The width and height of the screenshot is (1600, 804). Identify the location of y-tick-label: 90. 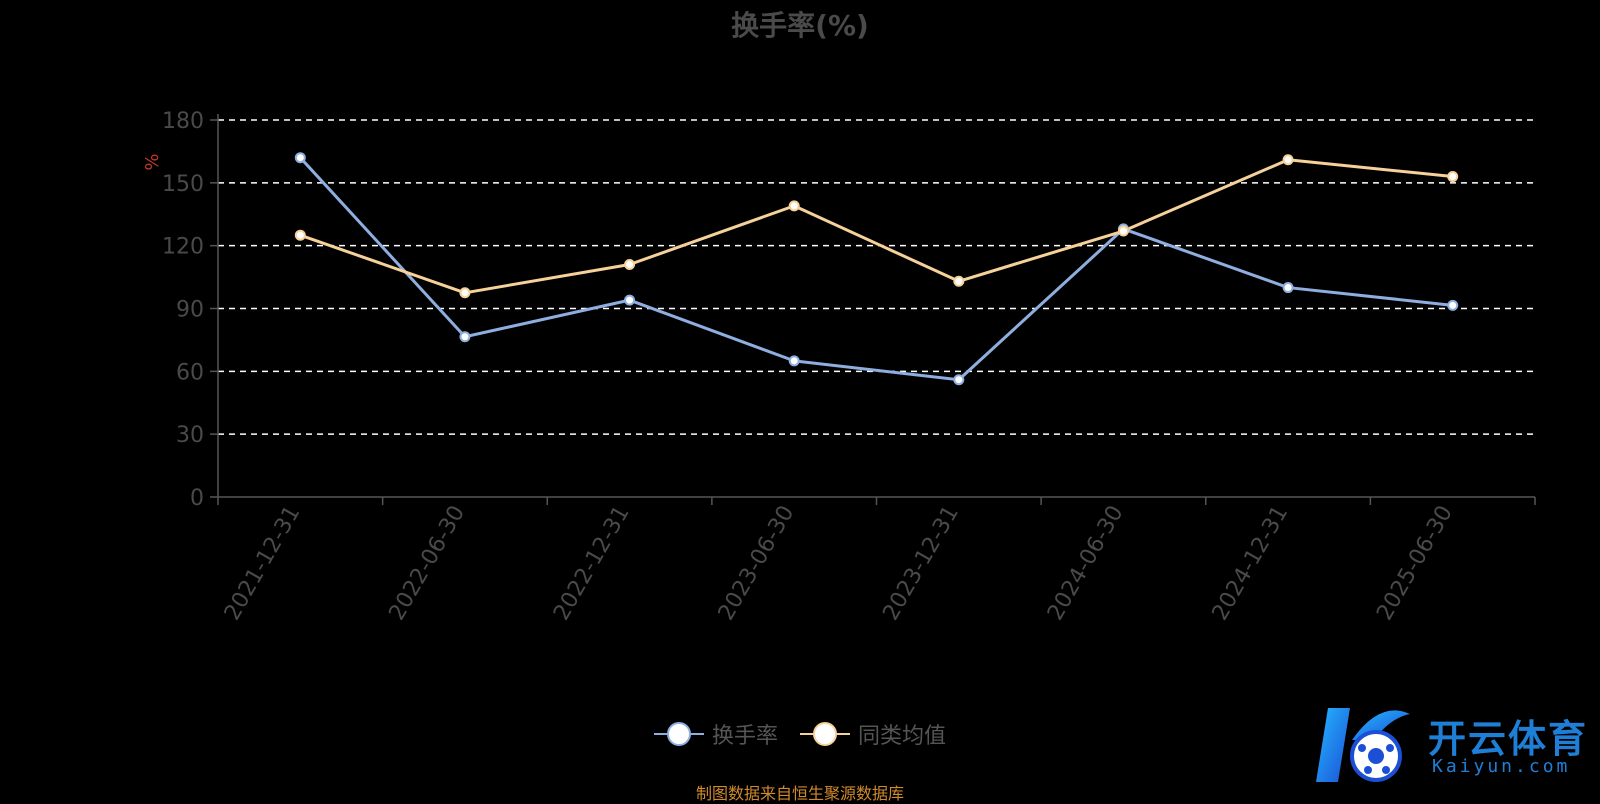
(190, 310).